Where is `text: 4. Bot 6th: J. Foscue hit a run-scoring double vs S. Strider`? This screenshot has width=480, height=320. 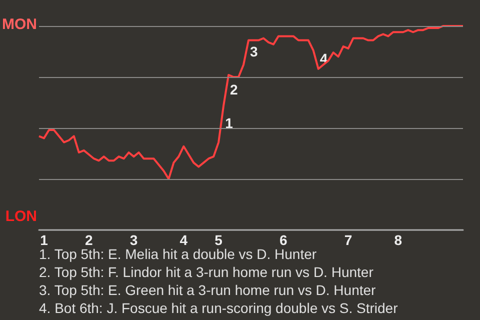
text: 4. Bot 6th: J. Foscue hit a run-scoring double vs S. Strider is located at coordinates (218, 308).